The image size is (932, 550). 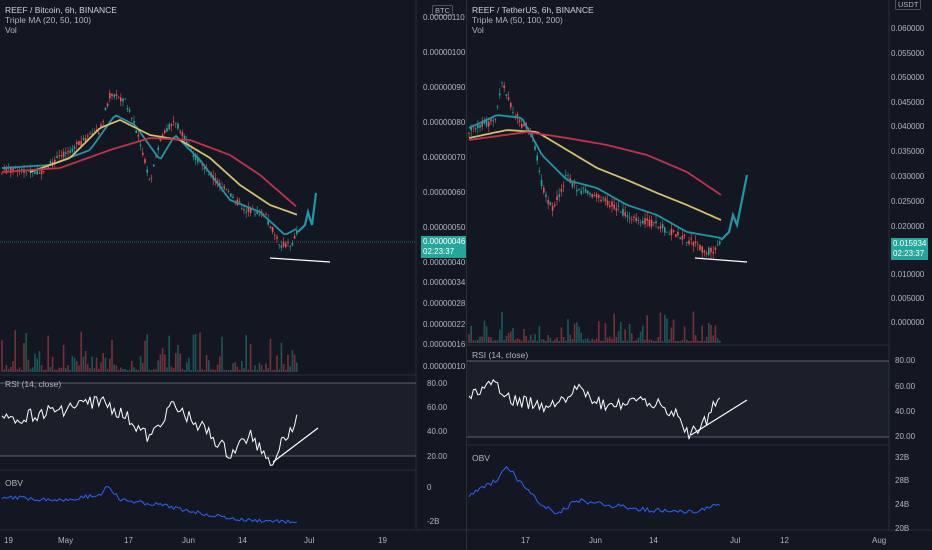 What do you see at coordinates (442, 10) in the screenshot?
I see `left-currency-badge: BTC` at bounding box center [442, 10].